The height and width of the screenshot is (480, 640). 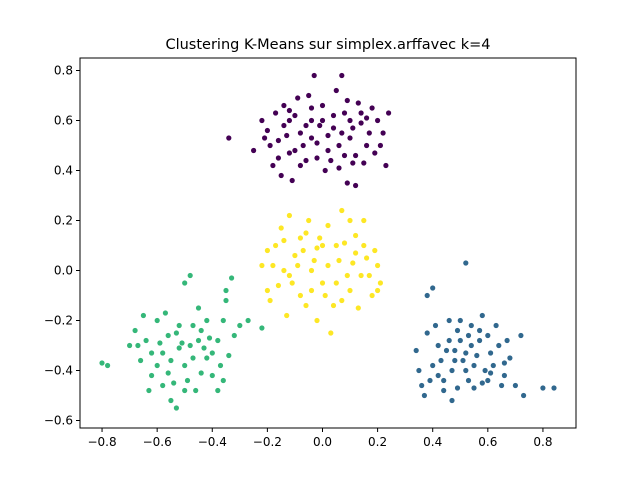 What do you see at coordinates (101, 442) in the screenshot?
I see `x-tick-label: −0.8` at bounding box center [101, 442].